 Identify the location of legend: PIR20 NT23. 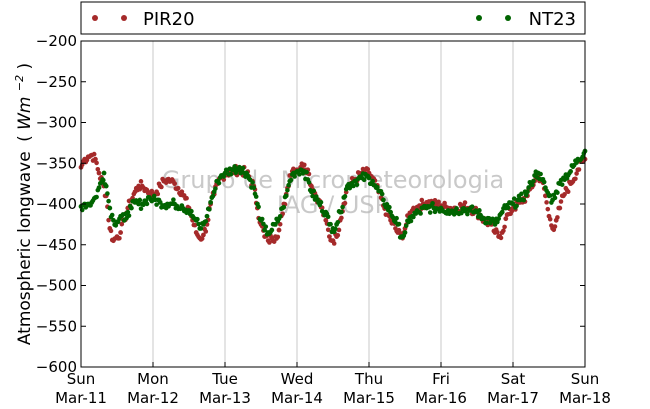
(333, 18).